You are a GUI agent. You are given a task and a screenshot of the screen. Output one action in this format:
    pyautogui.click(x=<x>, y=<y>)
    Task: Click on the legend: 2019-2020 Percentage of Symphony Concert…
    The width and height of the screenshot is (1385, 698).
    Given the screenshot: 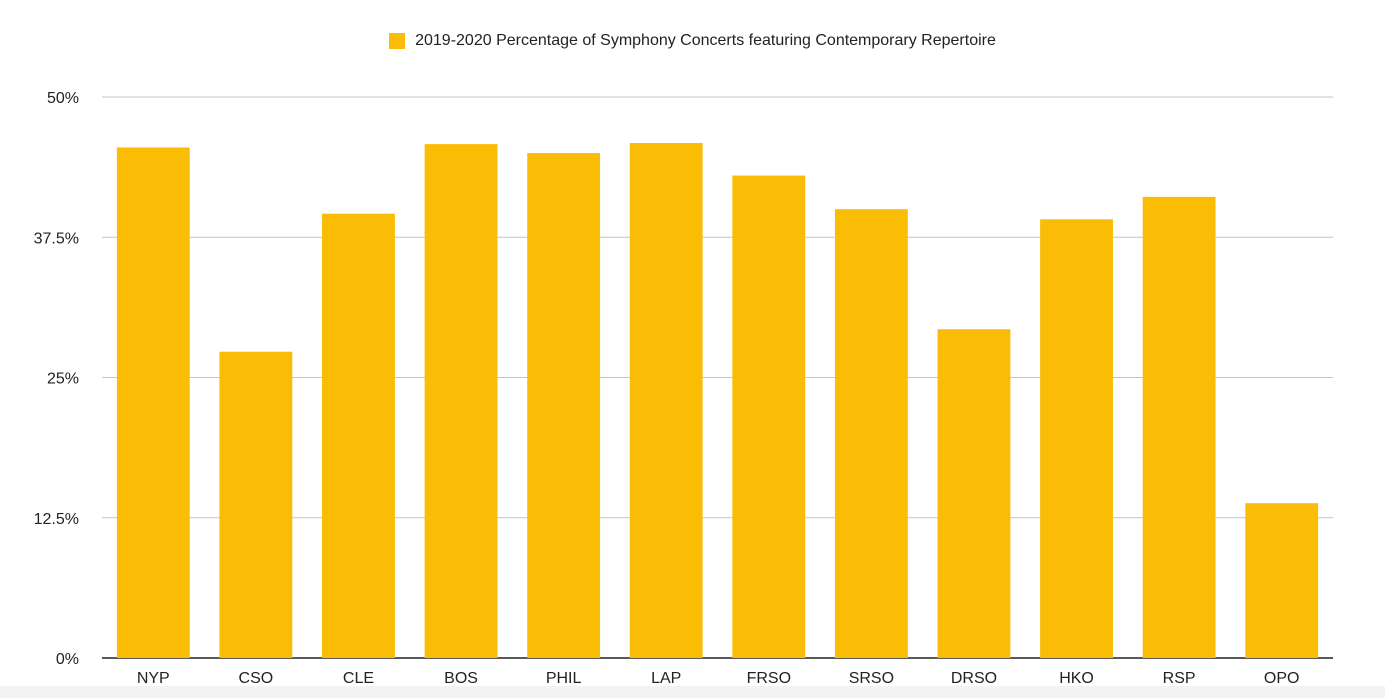 What is the action you would take?
    pyautogui.click(x=692, y=41)
    